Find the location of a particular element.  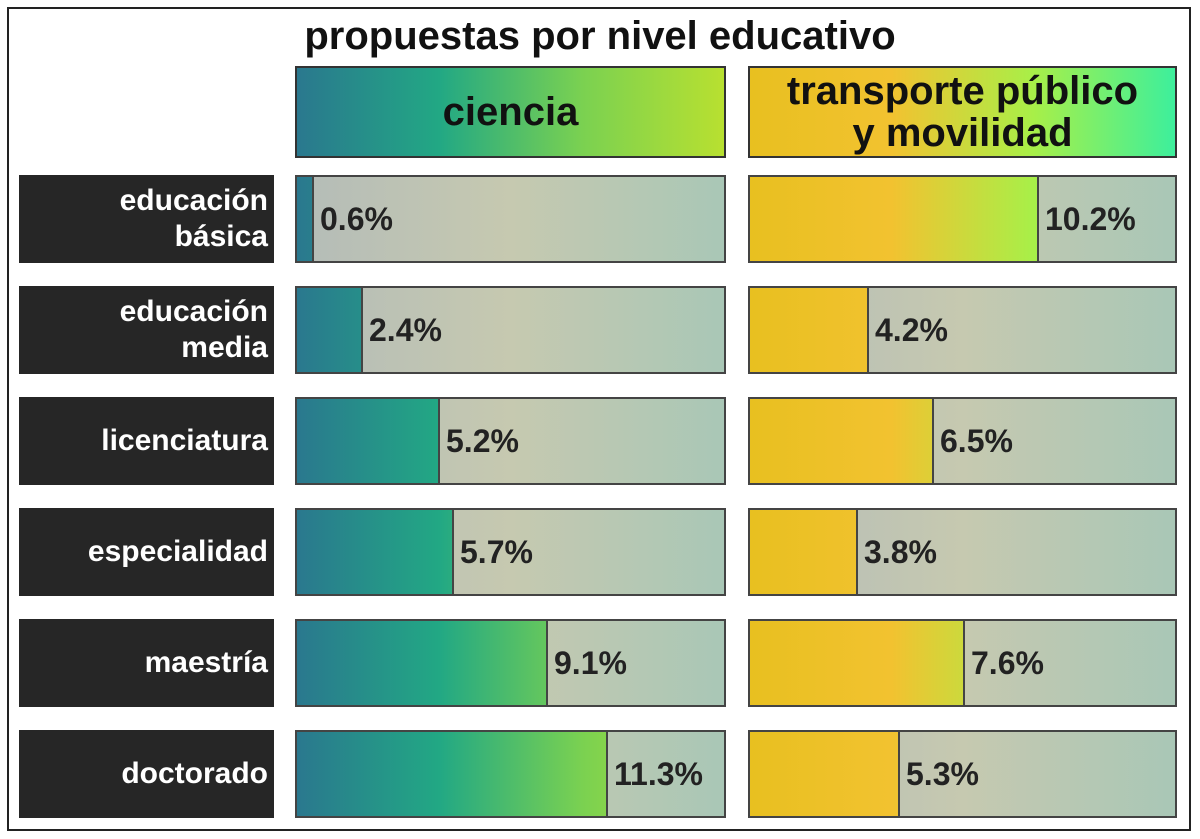

series-header-line: transporte público is located at coordinates (962, 91).